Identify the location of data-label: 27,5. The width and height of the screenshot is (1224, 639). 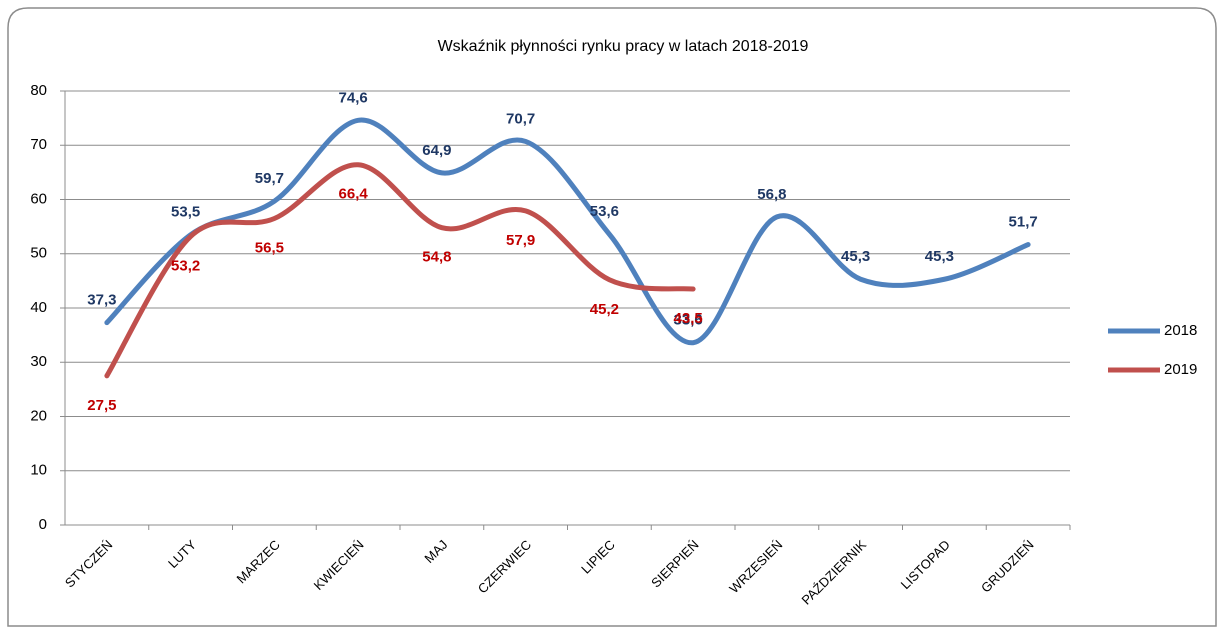
(101, 405).